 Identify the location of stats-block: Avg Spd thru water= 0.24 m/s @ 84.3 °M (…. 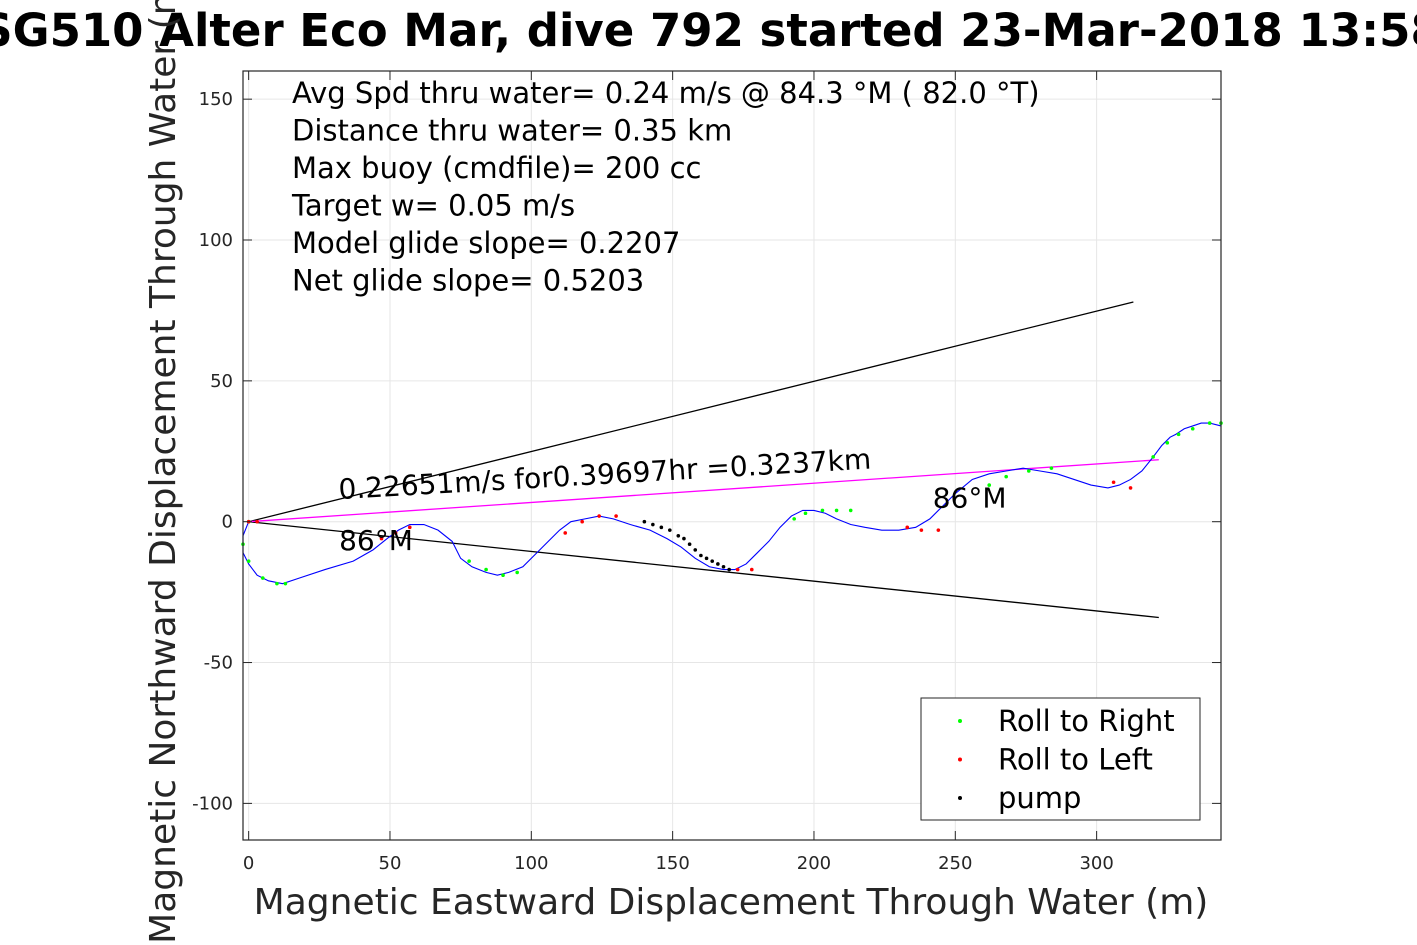
(665, 187).